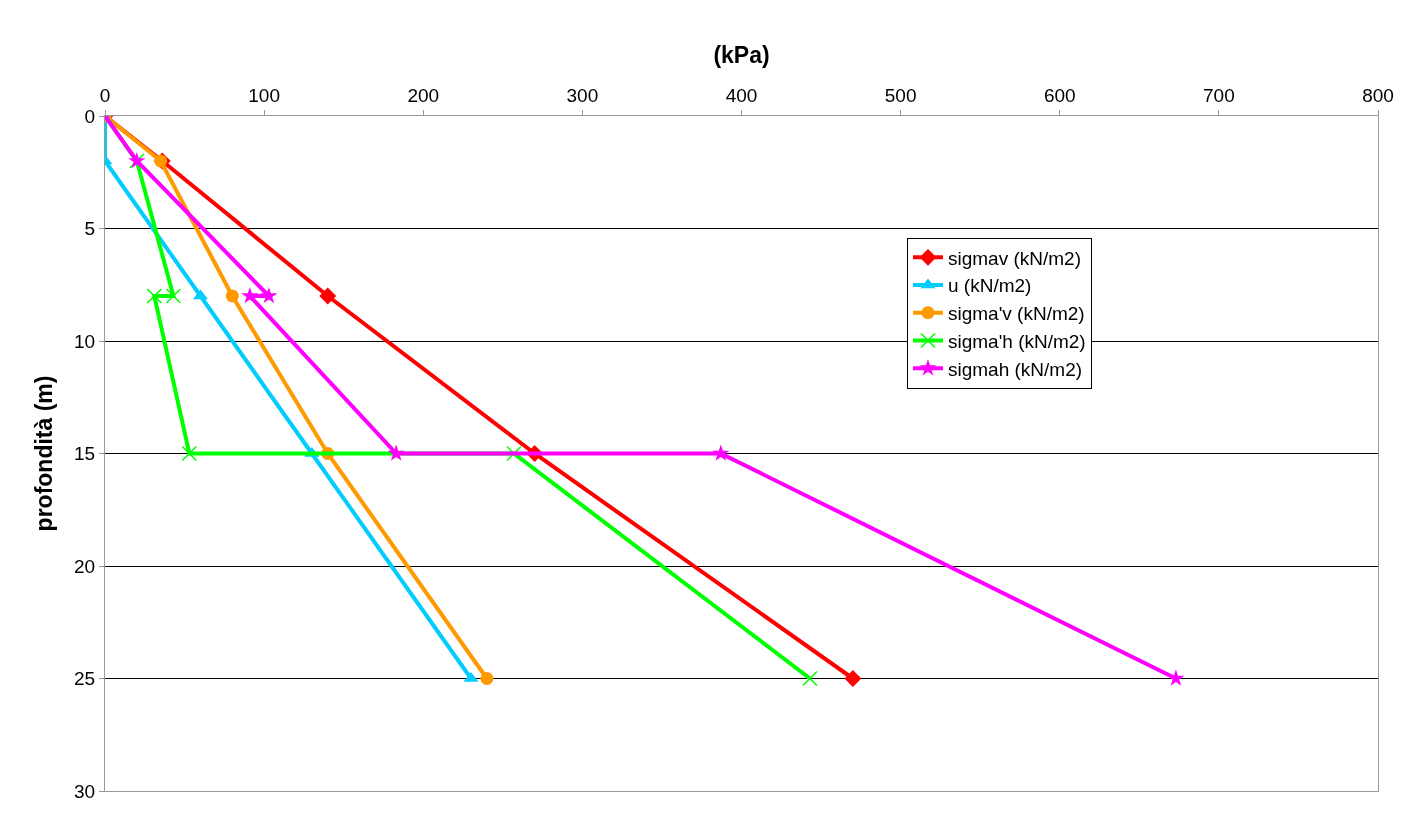 This screenshot has height=814, width=1420. Describe the element at coordinates (85, 791) in the screenshot. I see `y-tick-label: 30` at that location.